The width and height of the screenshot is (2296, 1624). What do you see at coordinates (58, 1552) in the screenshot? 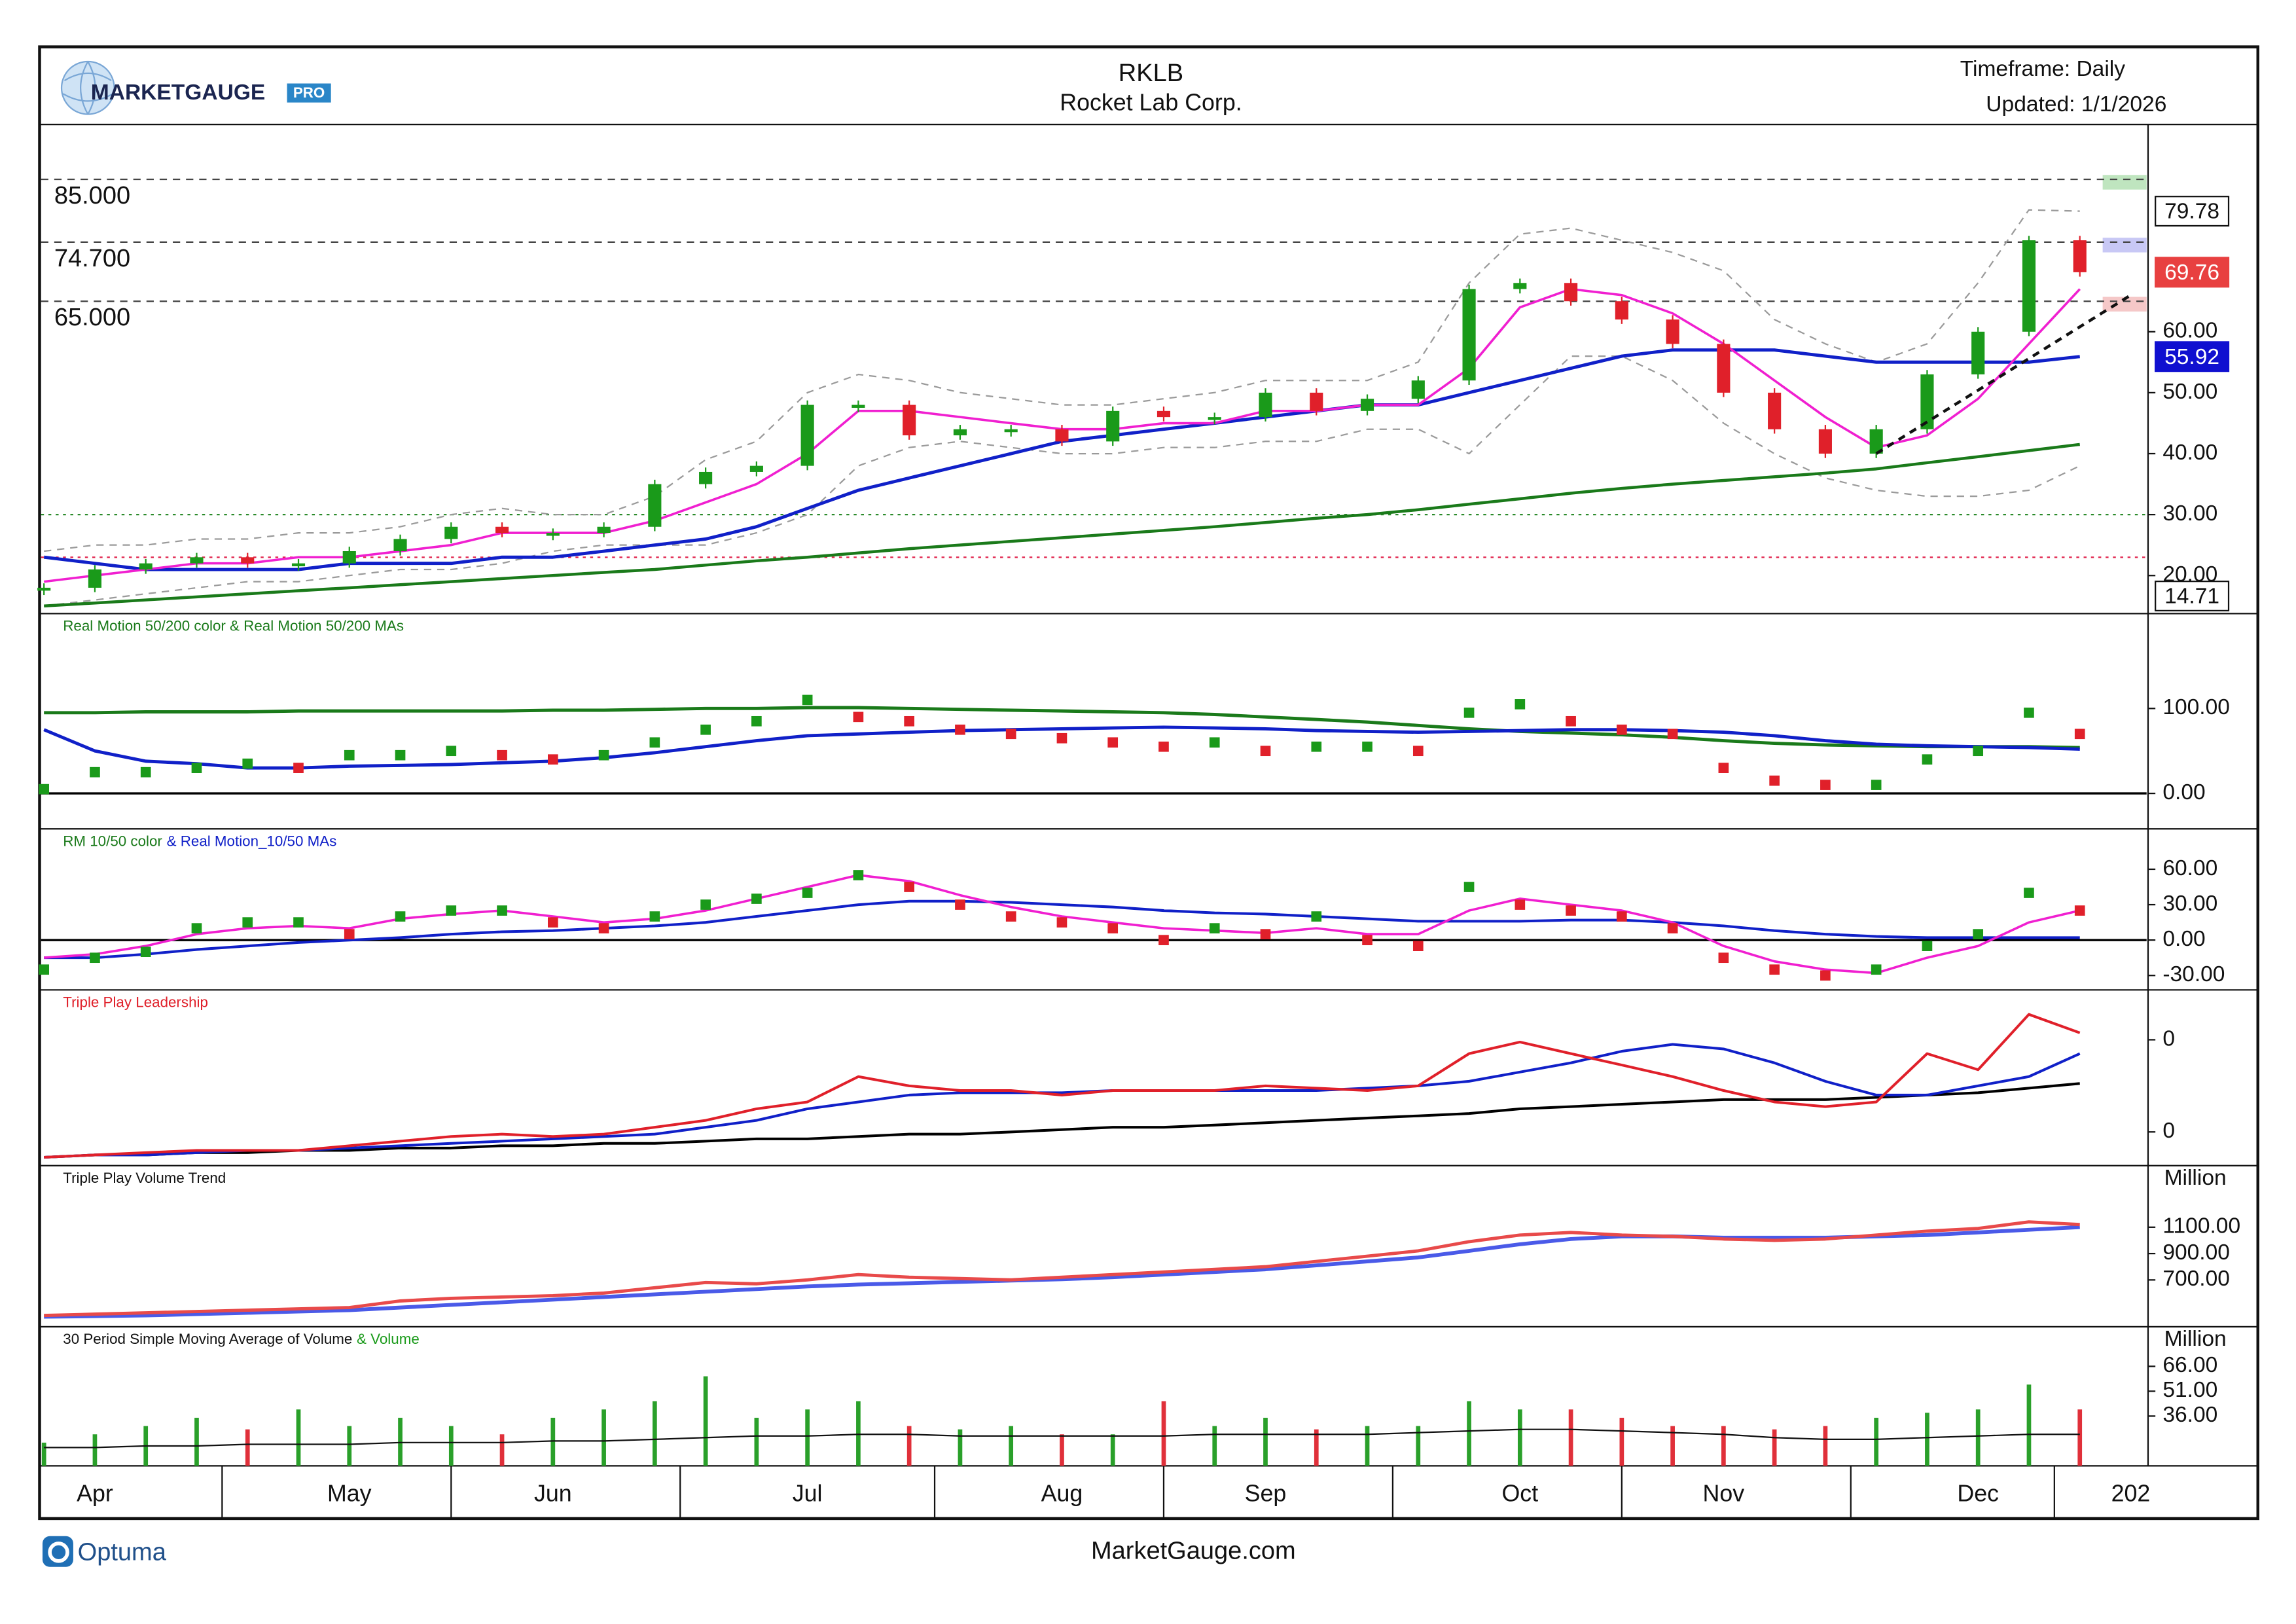
I see `footer-logo-mark` at bounding box center [58, 1552].